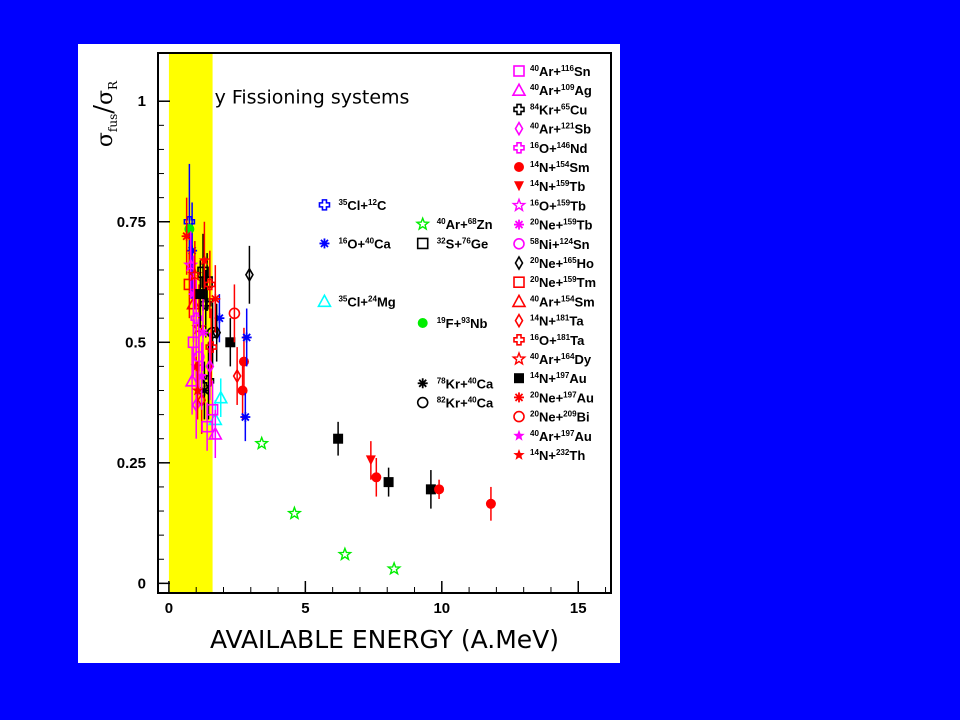  I want to click on legend-entry: 20Ne+197Au, so click(562, 397).